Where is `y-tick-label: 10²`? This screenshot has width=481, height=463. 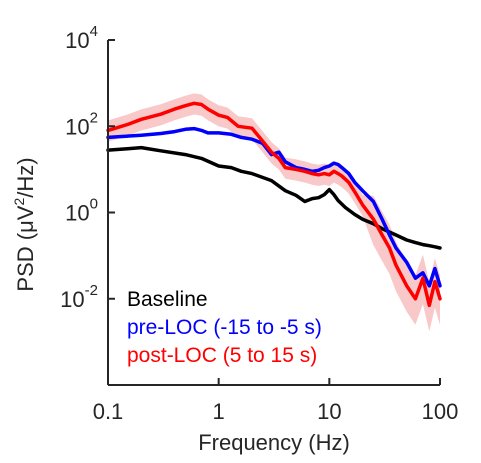 y-tick-label: 10² is located at coordinates (81, 124).